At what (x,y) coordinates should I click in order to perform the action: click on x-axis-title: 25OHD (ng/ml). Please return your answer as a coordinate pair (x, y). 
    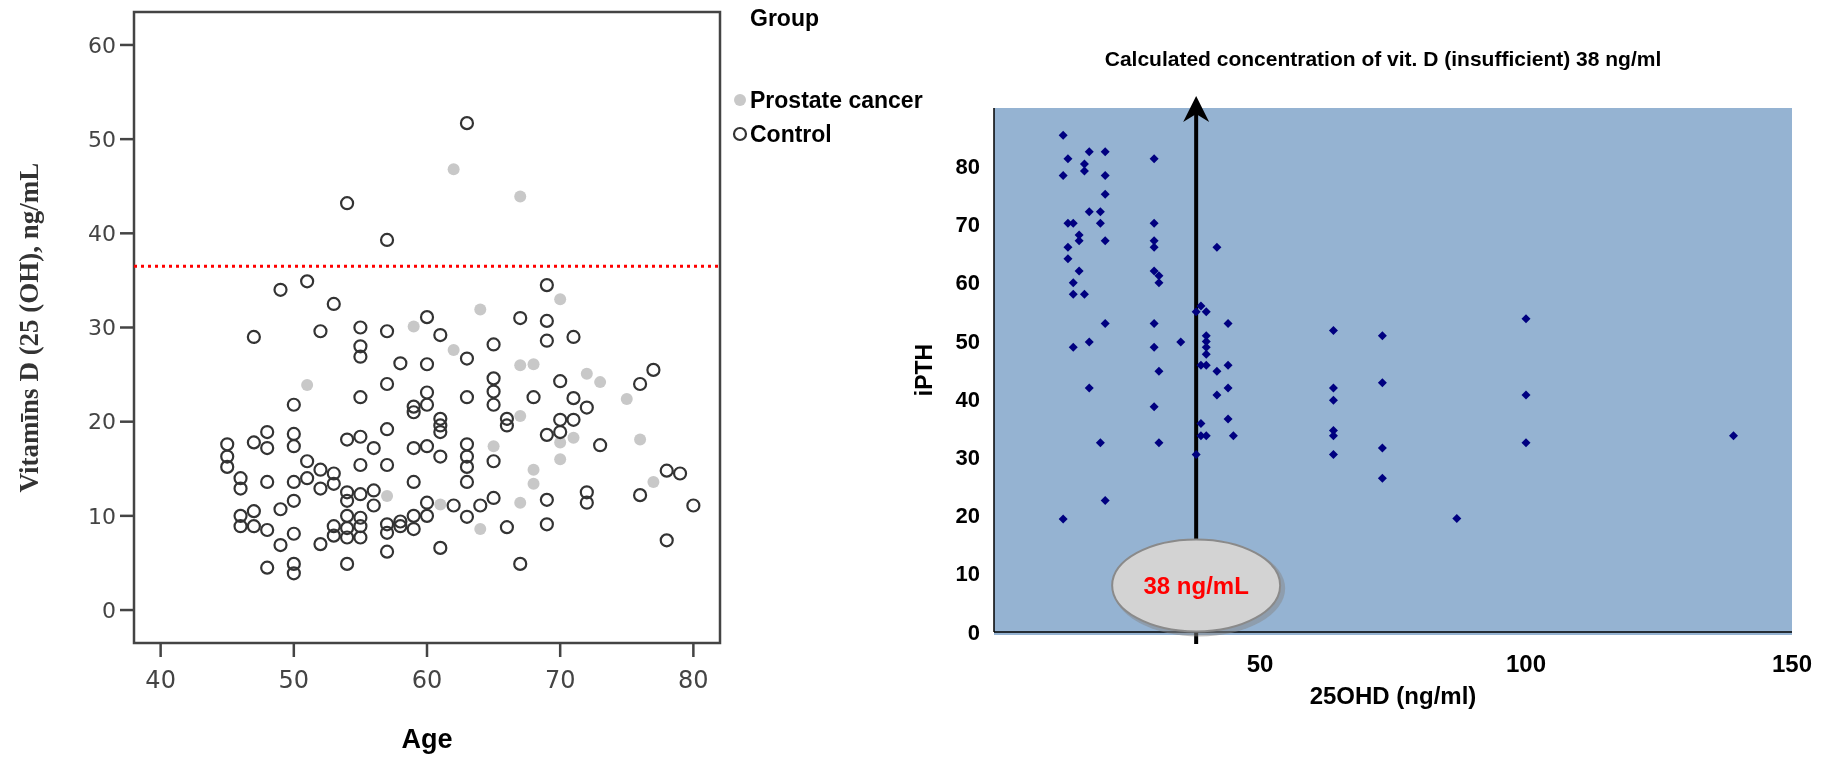
    Looking at the image, I should click on (1393, 695).